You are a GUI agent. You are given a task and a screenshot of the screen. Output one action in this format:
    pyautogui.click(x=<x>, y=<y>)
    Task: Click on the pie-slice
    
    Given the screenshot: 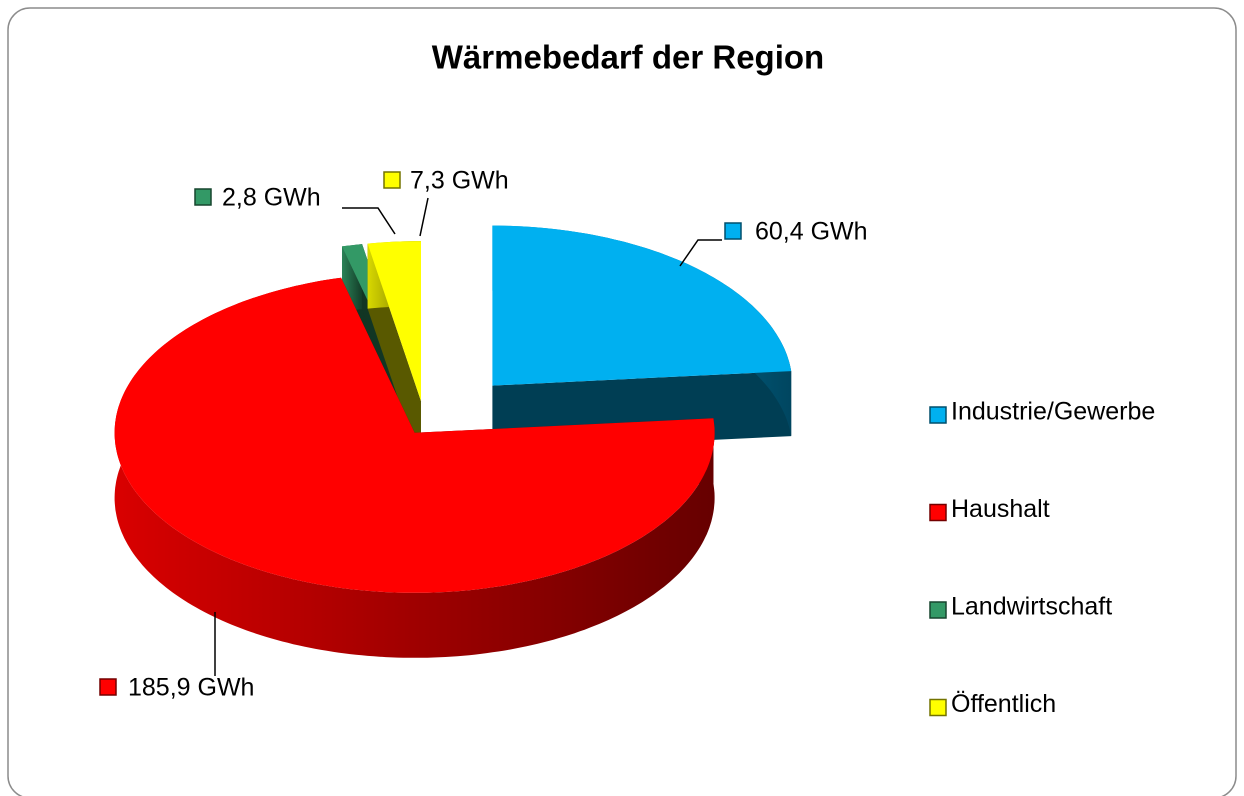 What is the action you would take?
    pyautogui.click(x=394, y=354)
    